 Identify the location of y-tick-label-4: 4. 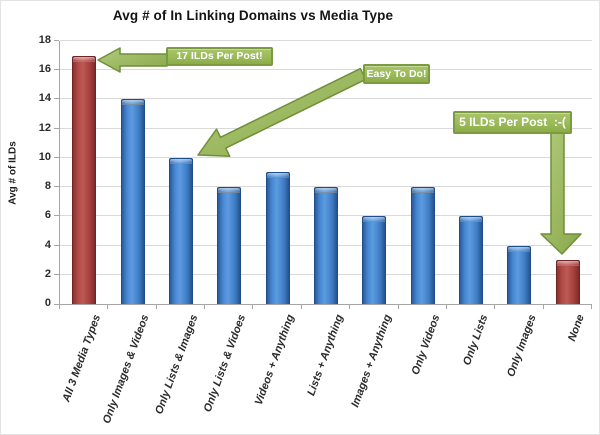
(47, 244).